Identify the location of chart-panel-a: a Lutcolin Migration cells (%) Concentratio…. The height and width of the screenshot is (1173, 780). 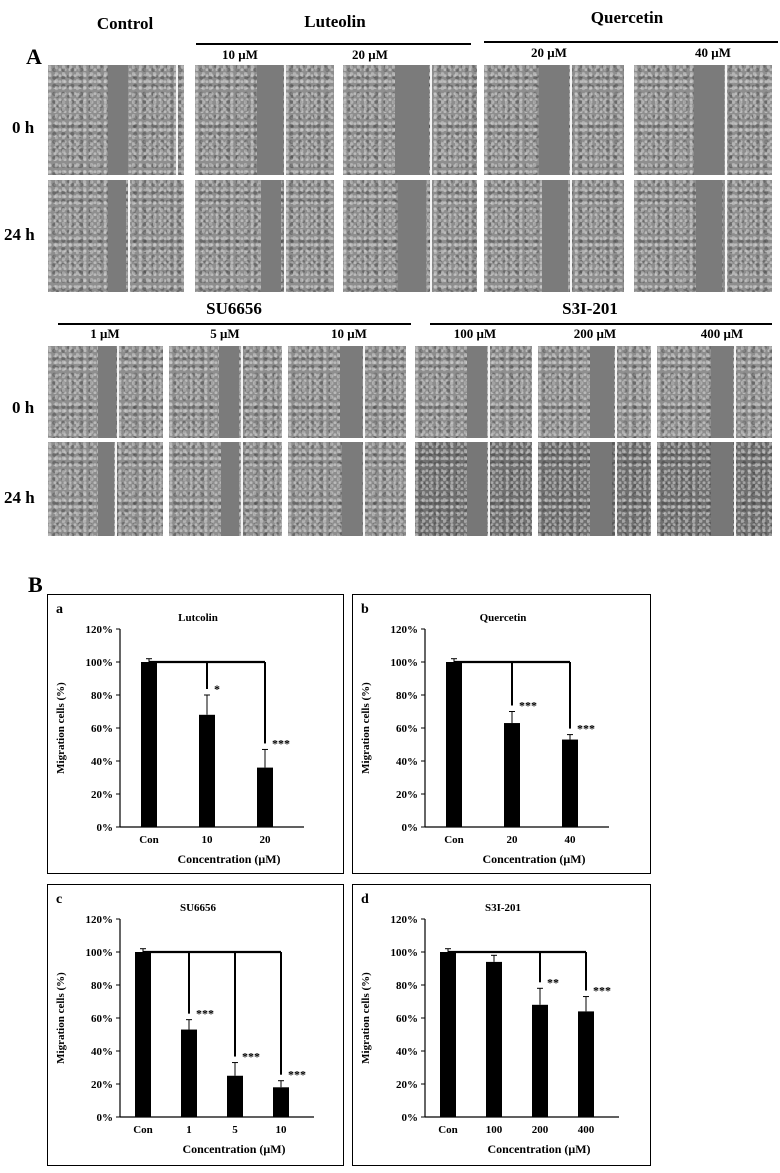
(195, 734).